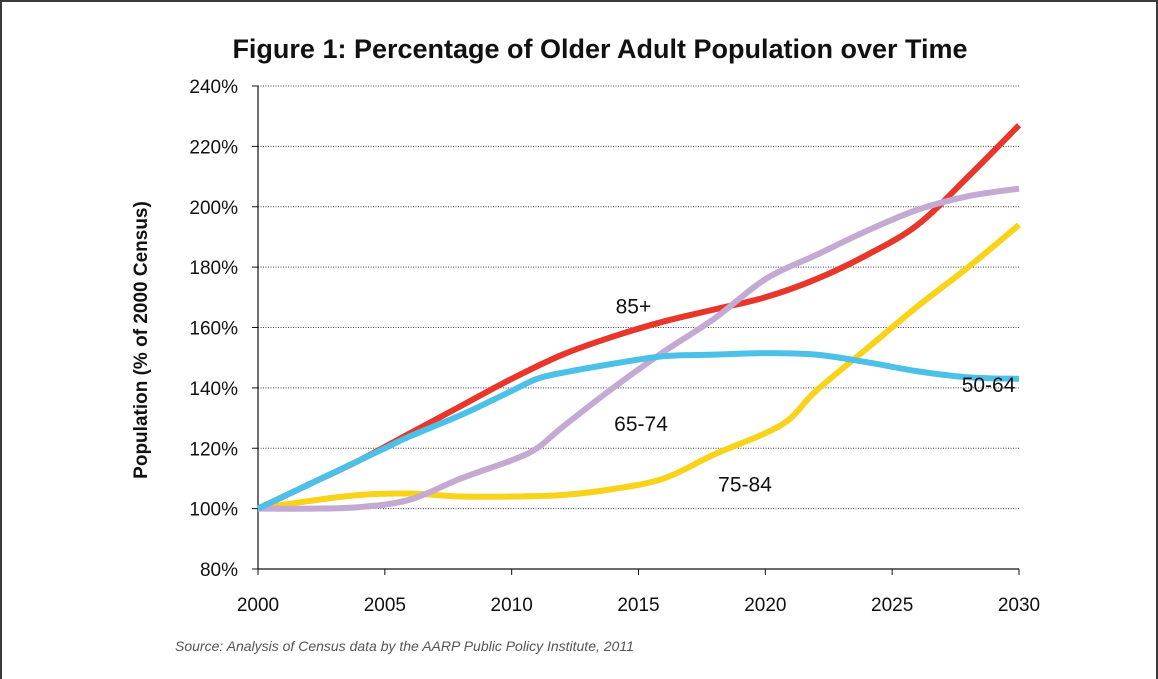 The image size is (1158, 679). Describe the element at coordinates (634, 306) in the screenshot. I see `series-label-85plus: 85+` at that location.